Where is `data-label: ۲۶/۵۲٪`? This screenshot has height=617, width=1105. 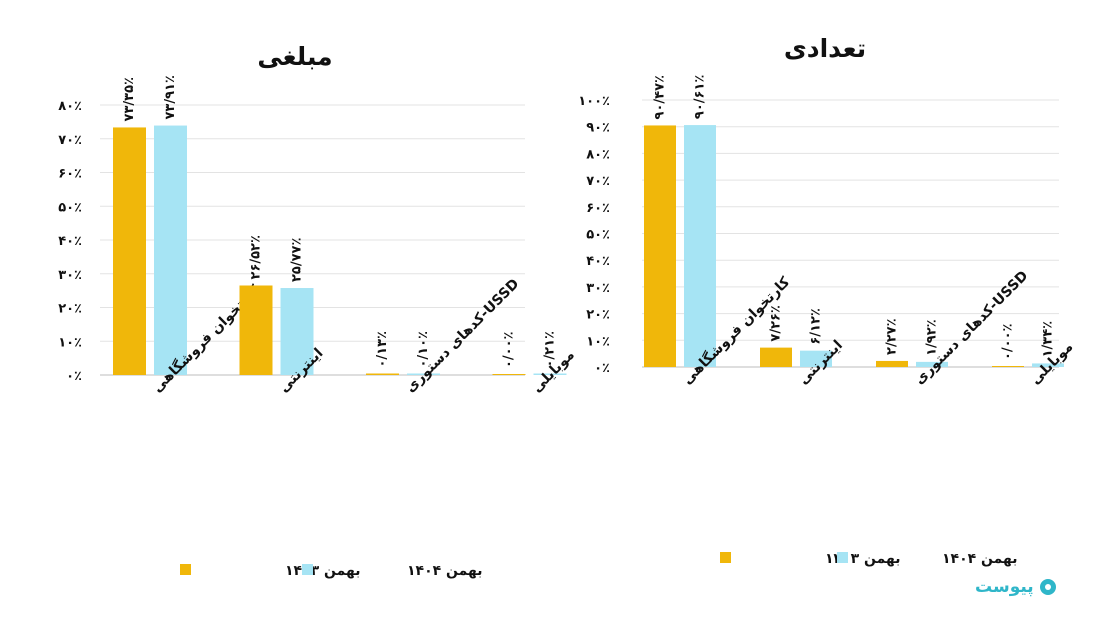 data-label: ۲۶/۵۲٪ is located at coordinates (256, 257).